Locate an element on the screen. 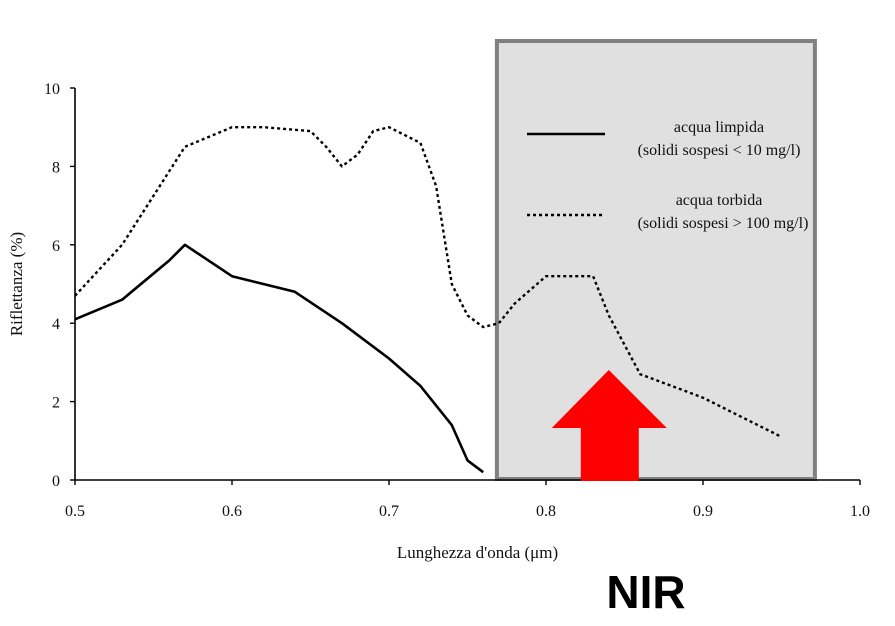  x-tick-label: 1.0 is located at coordinates (860, 511).